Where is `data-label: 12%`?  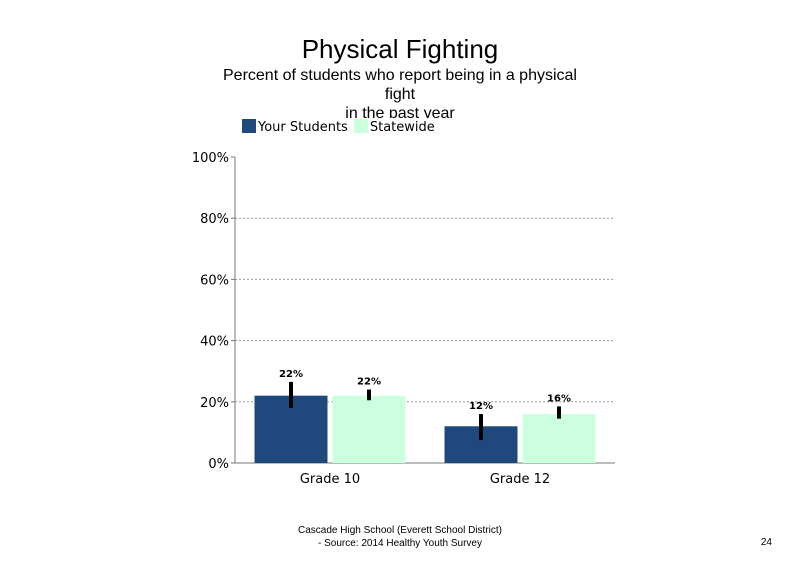
data-label: 12% is located at coordinates (481, 406).